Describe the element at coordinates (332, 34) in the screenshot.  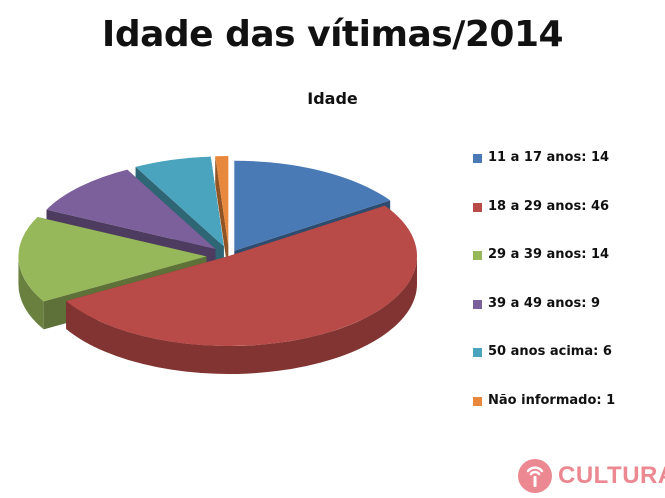
I see `chart-title: Idade das vítimas/2014` at that location.